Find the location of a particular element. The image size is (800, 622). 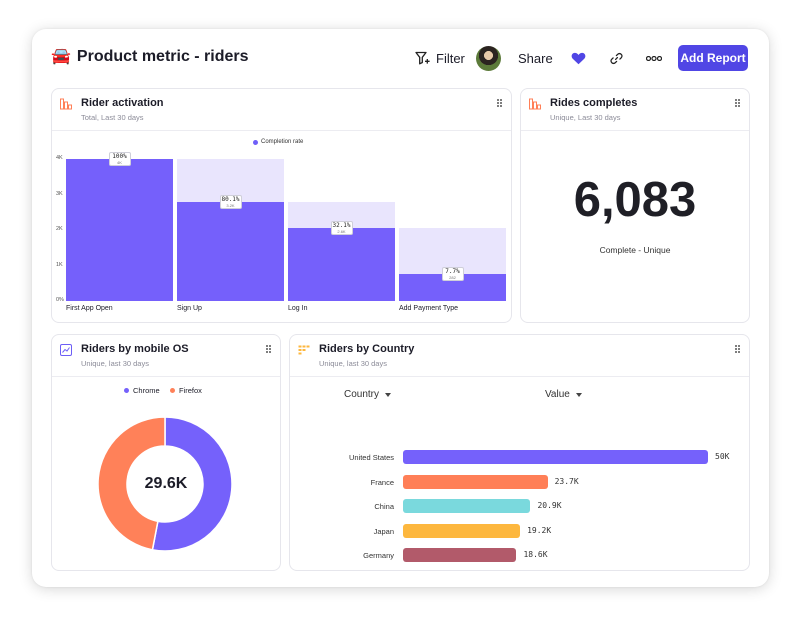

value-column-dropdown: Value is located at coordinates (563, 394).